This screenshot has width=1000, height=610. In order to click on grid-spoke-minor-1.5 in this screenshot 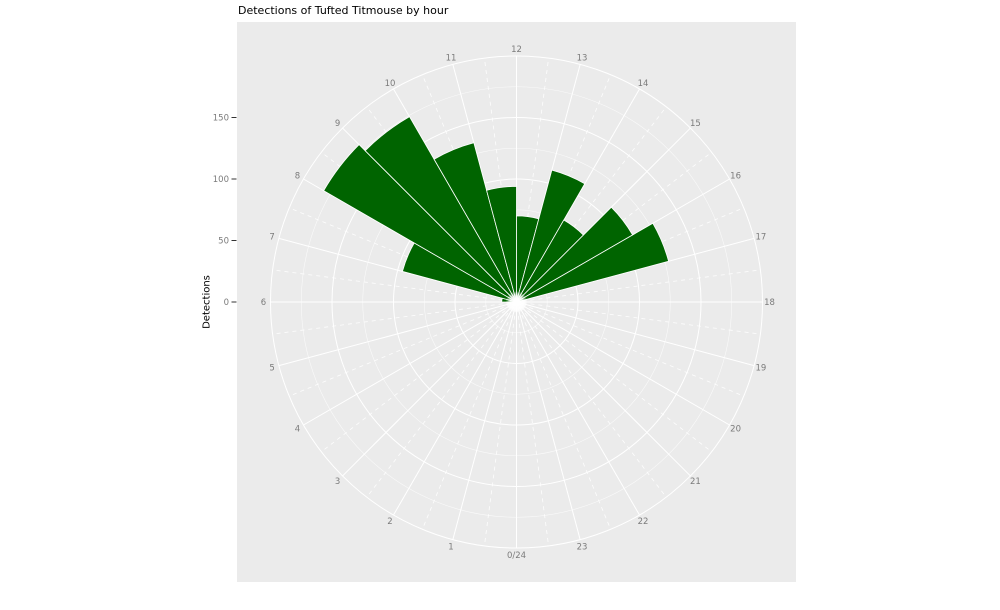, I will do `click(468, 418)`.